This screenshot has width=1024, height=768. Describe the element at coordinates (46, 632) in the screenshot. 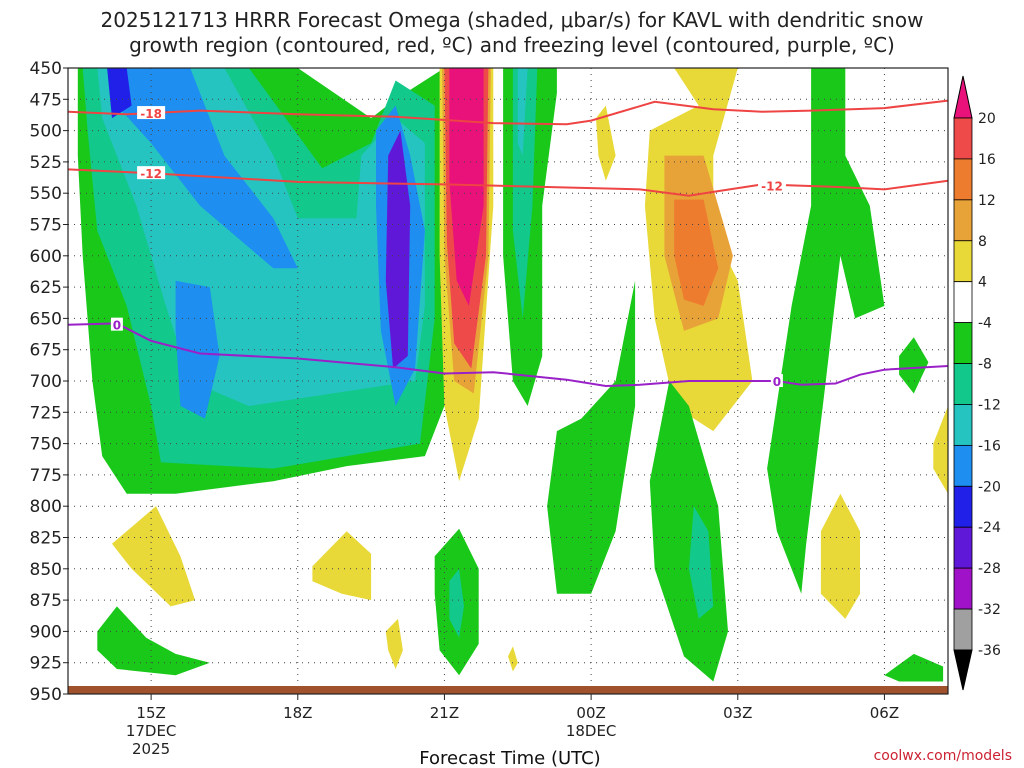

I see `y-tick-label-900: 900` at that location.